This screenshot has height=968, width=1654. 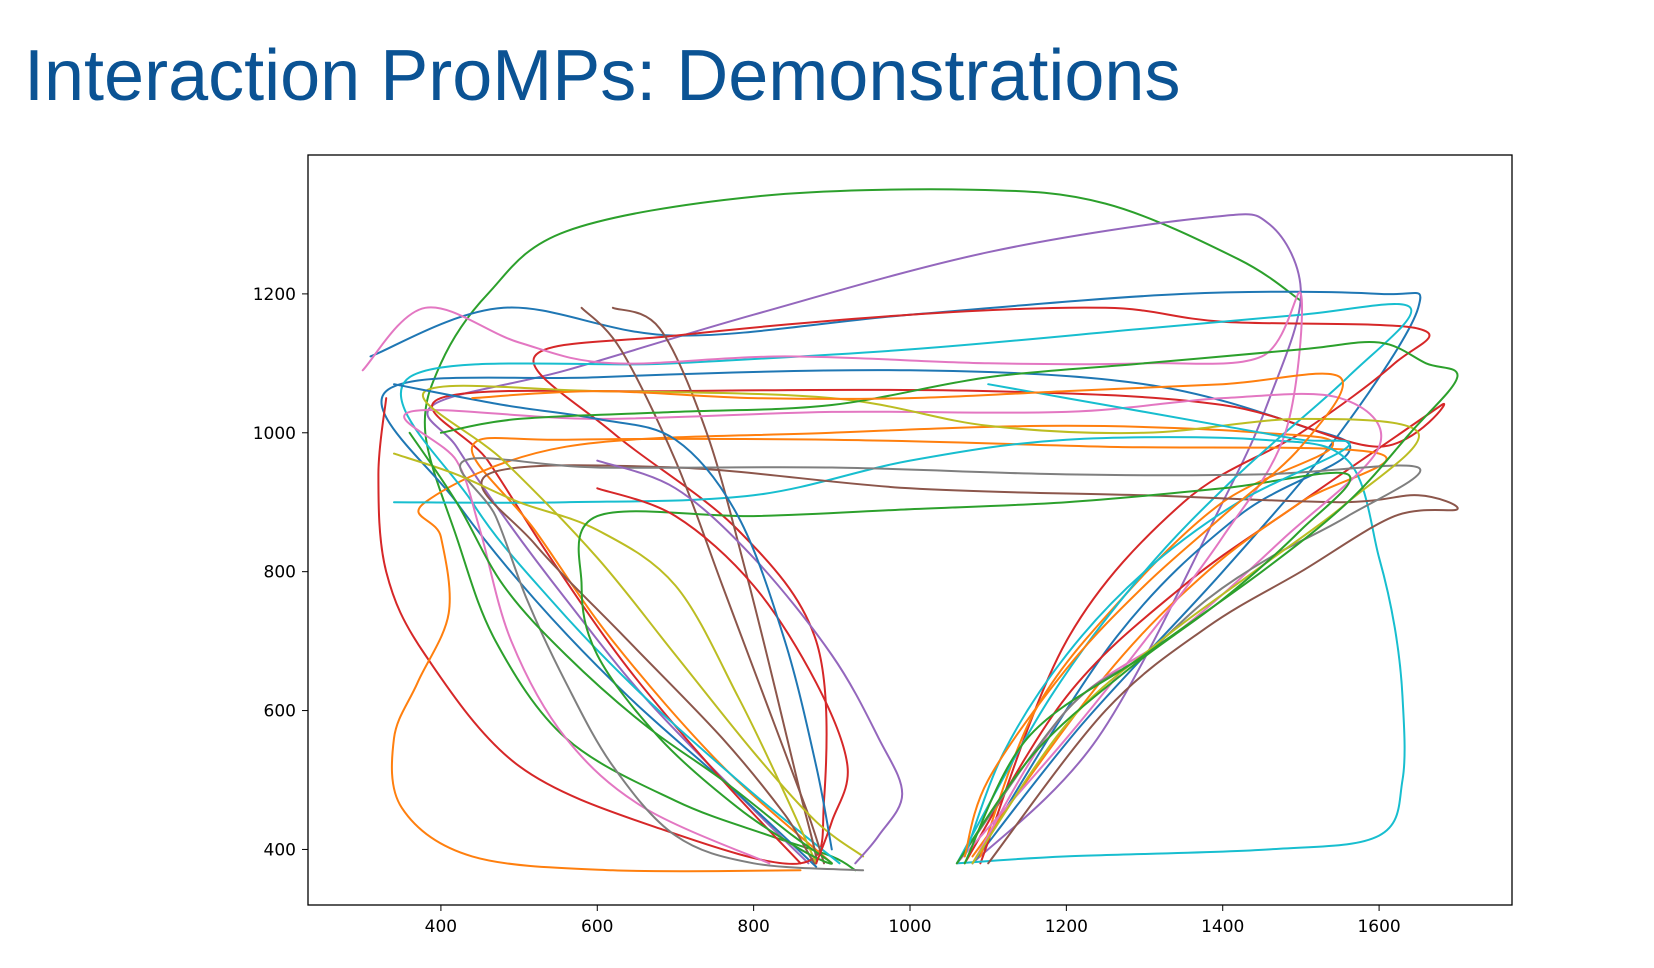 I want to click on y-tick-label: 1000, so click(x=274, y=434).